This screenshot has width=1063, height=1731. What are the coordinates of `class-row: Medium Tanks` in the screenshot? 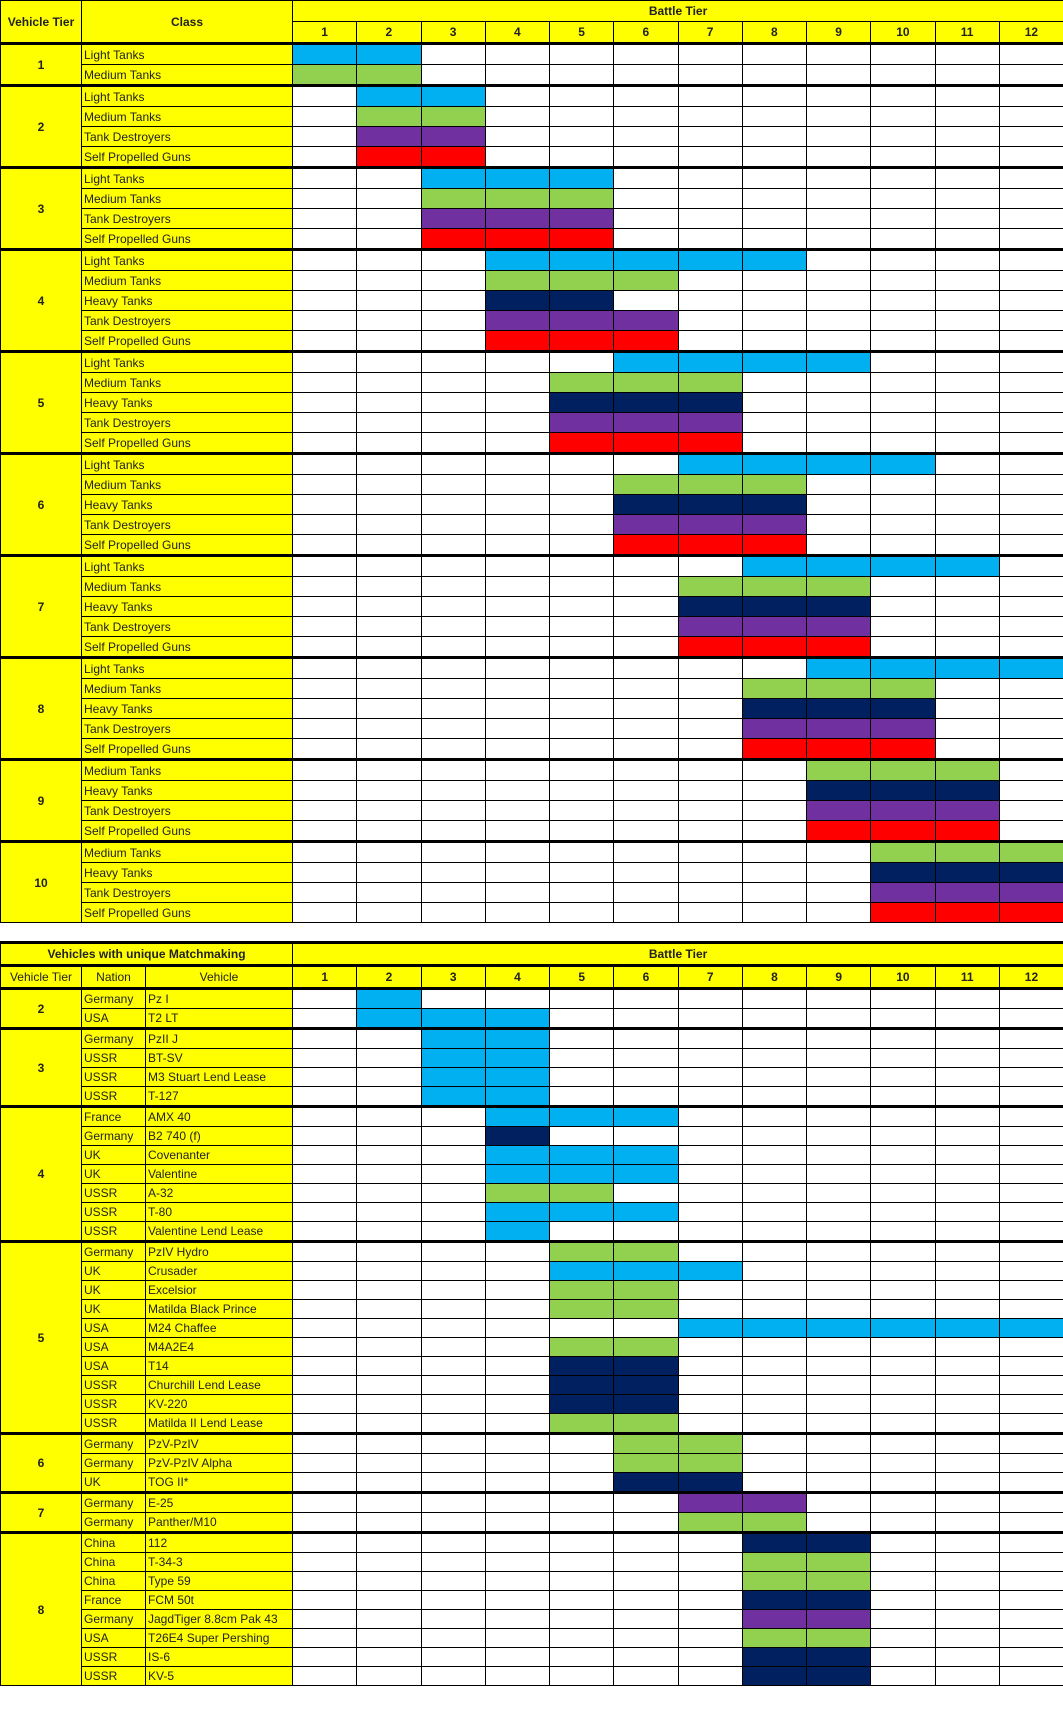 It's located at (532, 688).